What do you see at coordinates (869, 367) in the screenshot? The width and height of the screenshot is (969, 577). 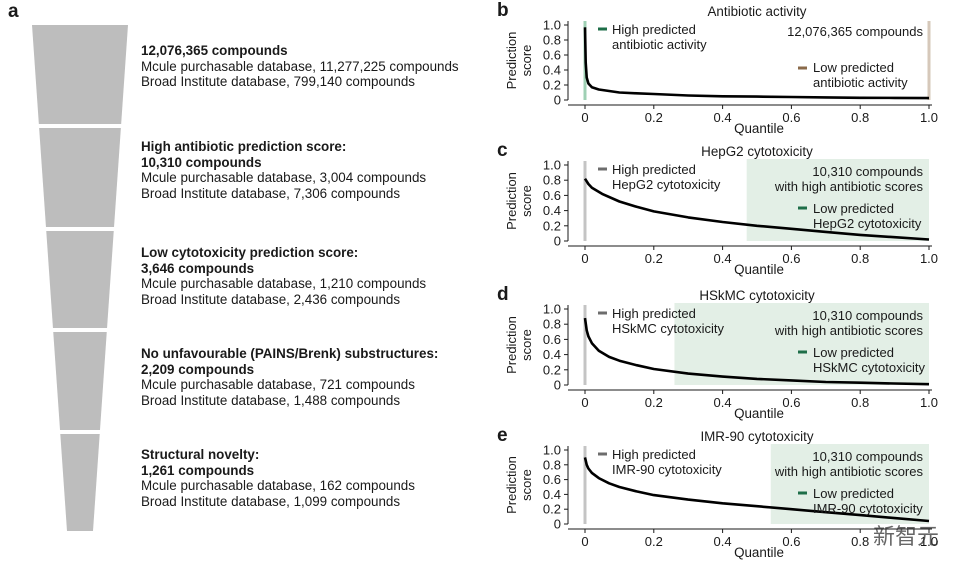 I see `low-predicted-label-line-2: HSkMC cytotoxicity` at bounding box center [869, 367].